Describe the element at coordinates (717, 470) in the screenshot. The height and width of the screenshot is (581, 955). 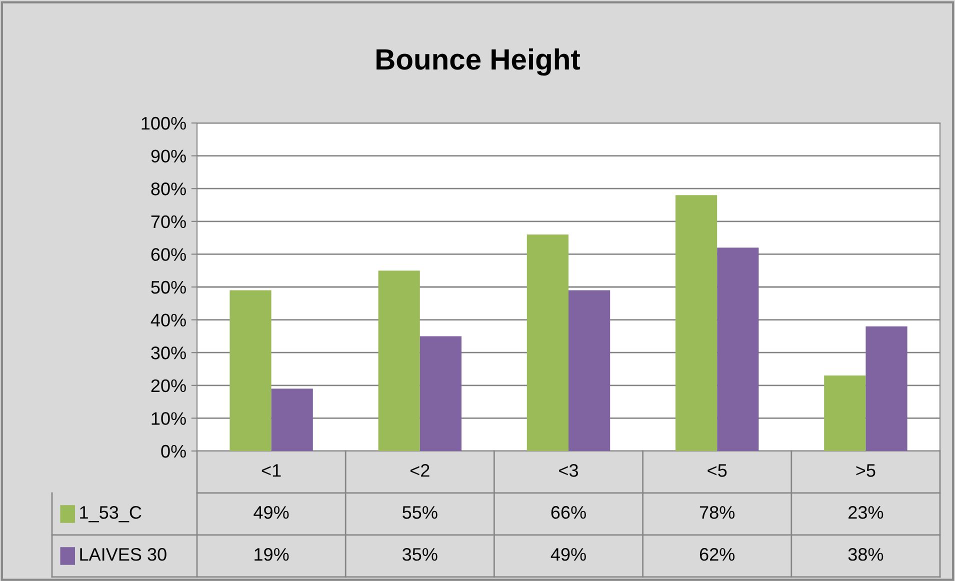
I see `x-tick-label: <5` at that location.